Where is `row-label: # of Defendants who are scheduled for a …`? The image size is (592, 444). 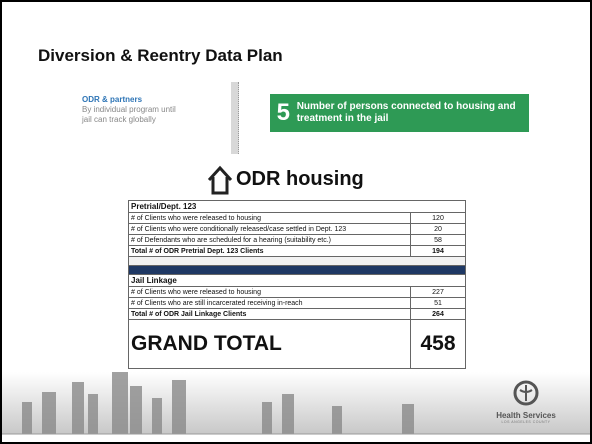 row-label: # of Defendants who are scheduled for a … is located at coordinates (269, 240).